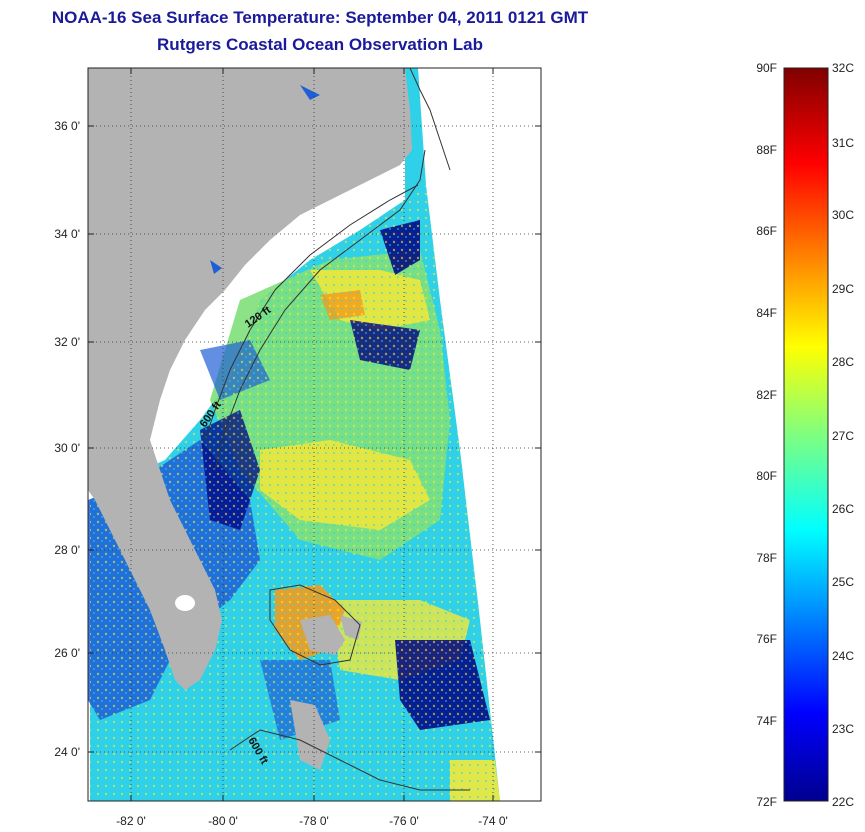 This screenshot has height=832, width=865. I want to click on colorbar-c-label: 30C, so click(843, 215).